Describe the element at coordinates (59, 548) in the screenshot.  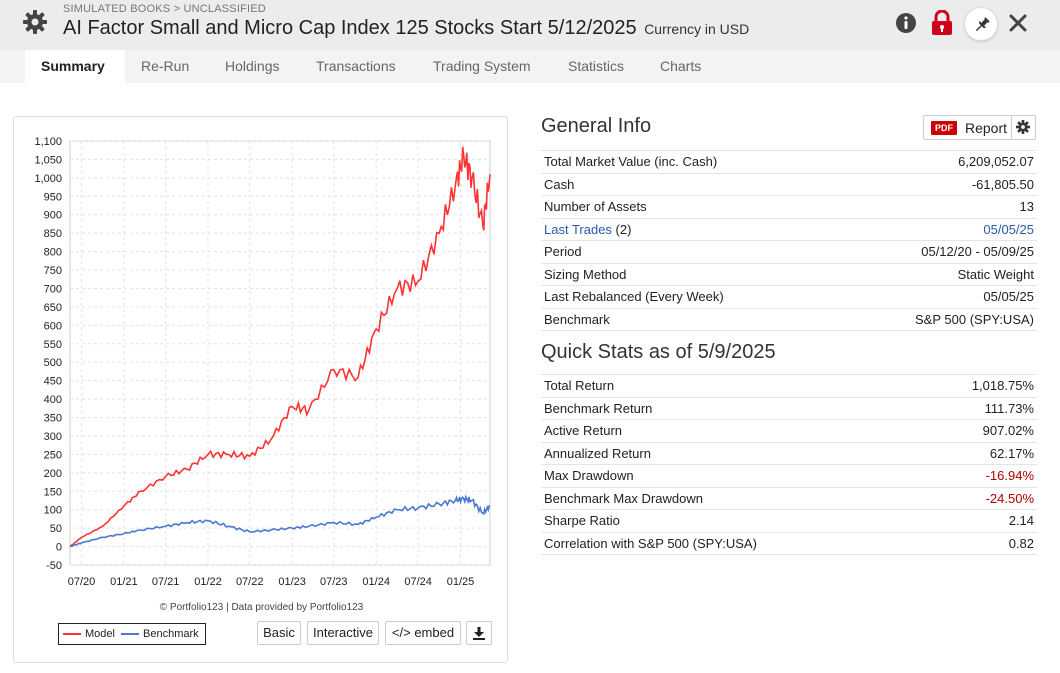
I see `y-tick-label: 0` at that location.